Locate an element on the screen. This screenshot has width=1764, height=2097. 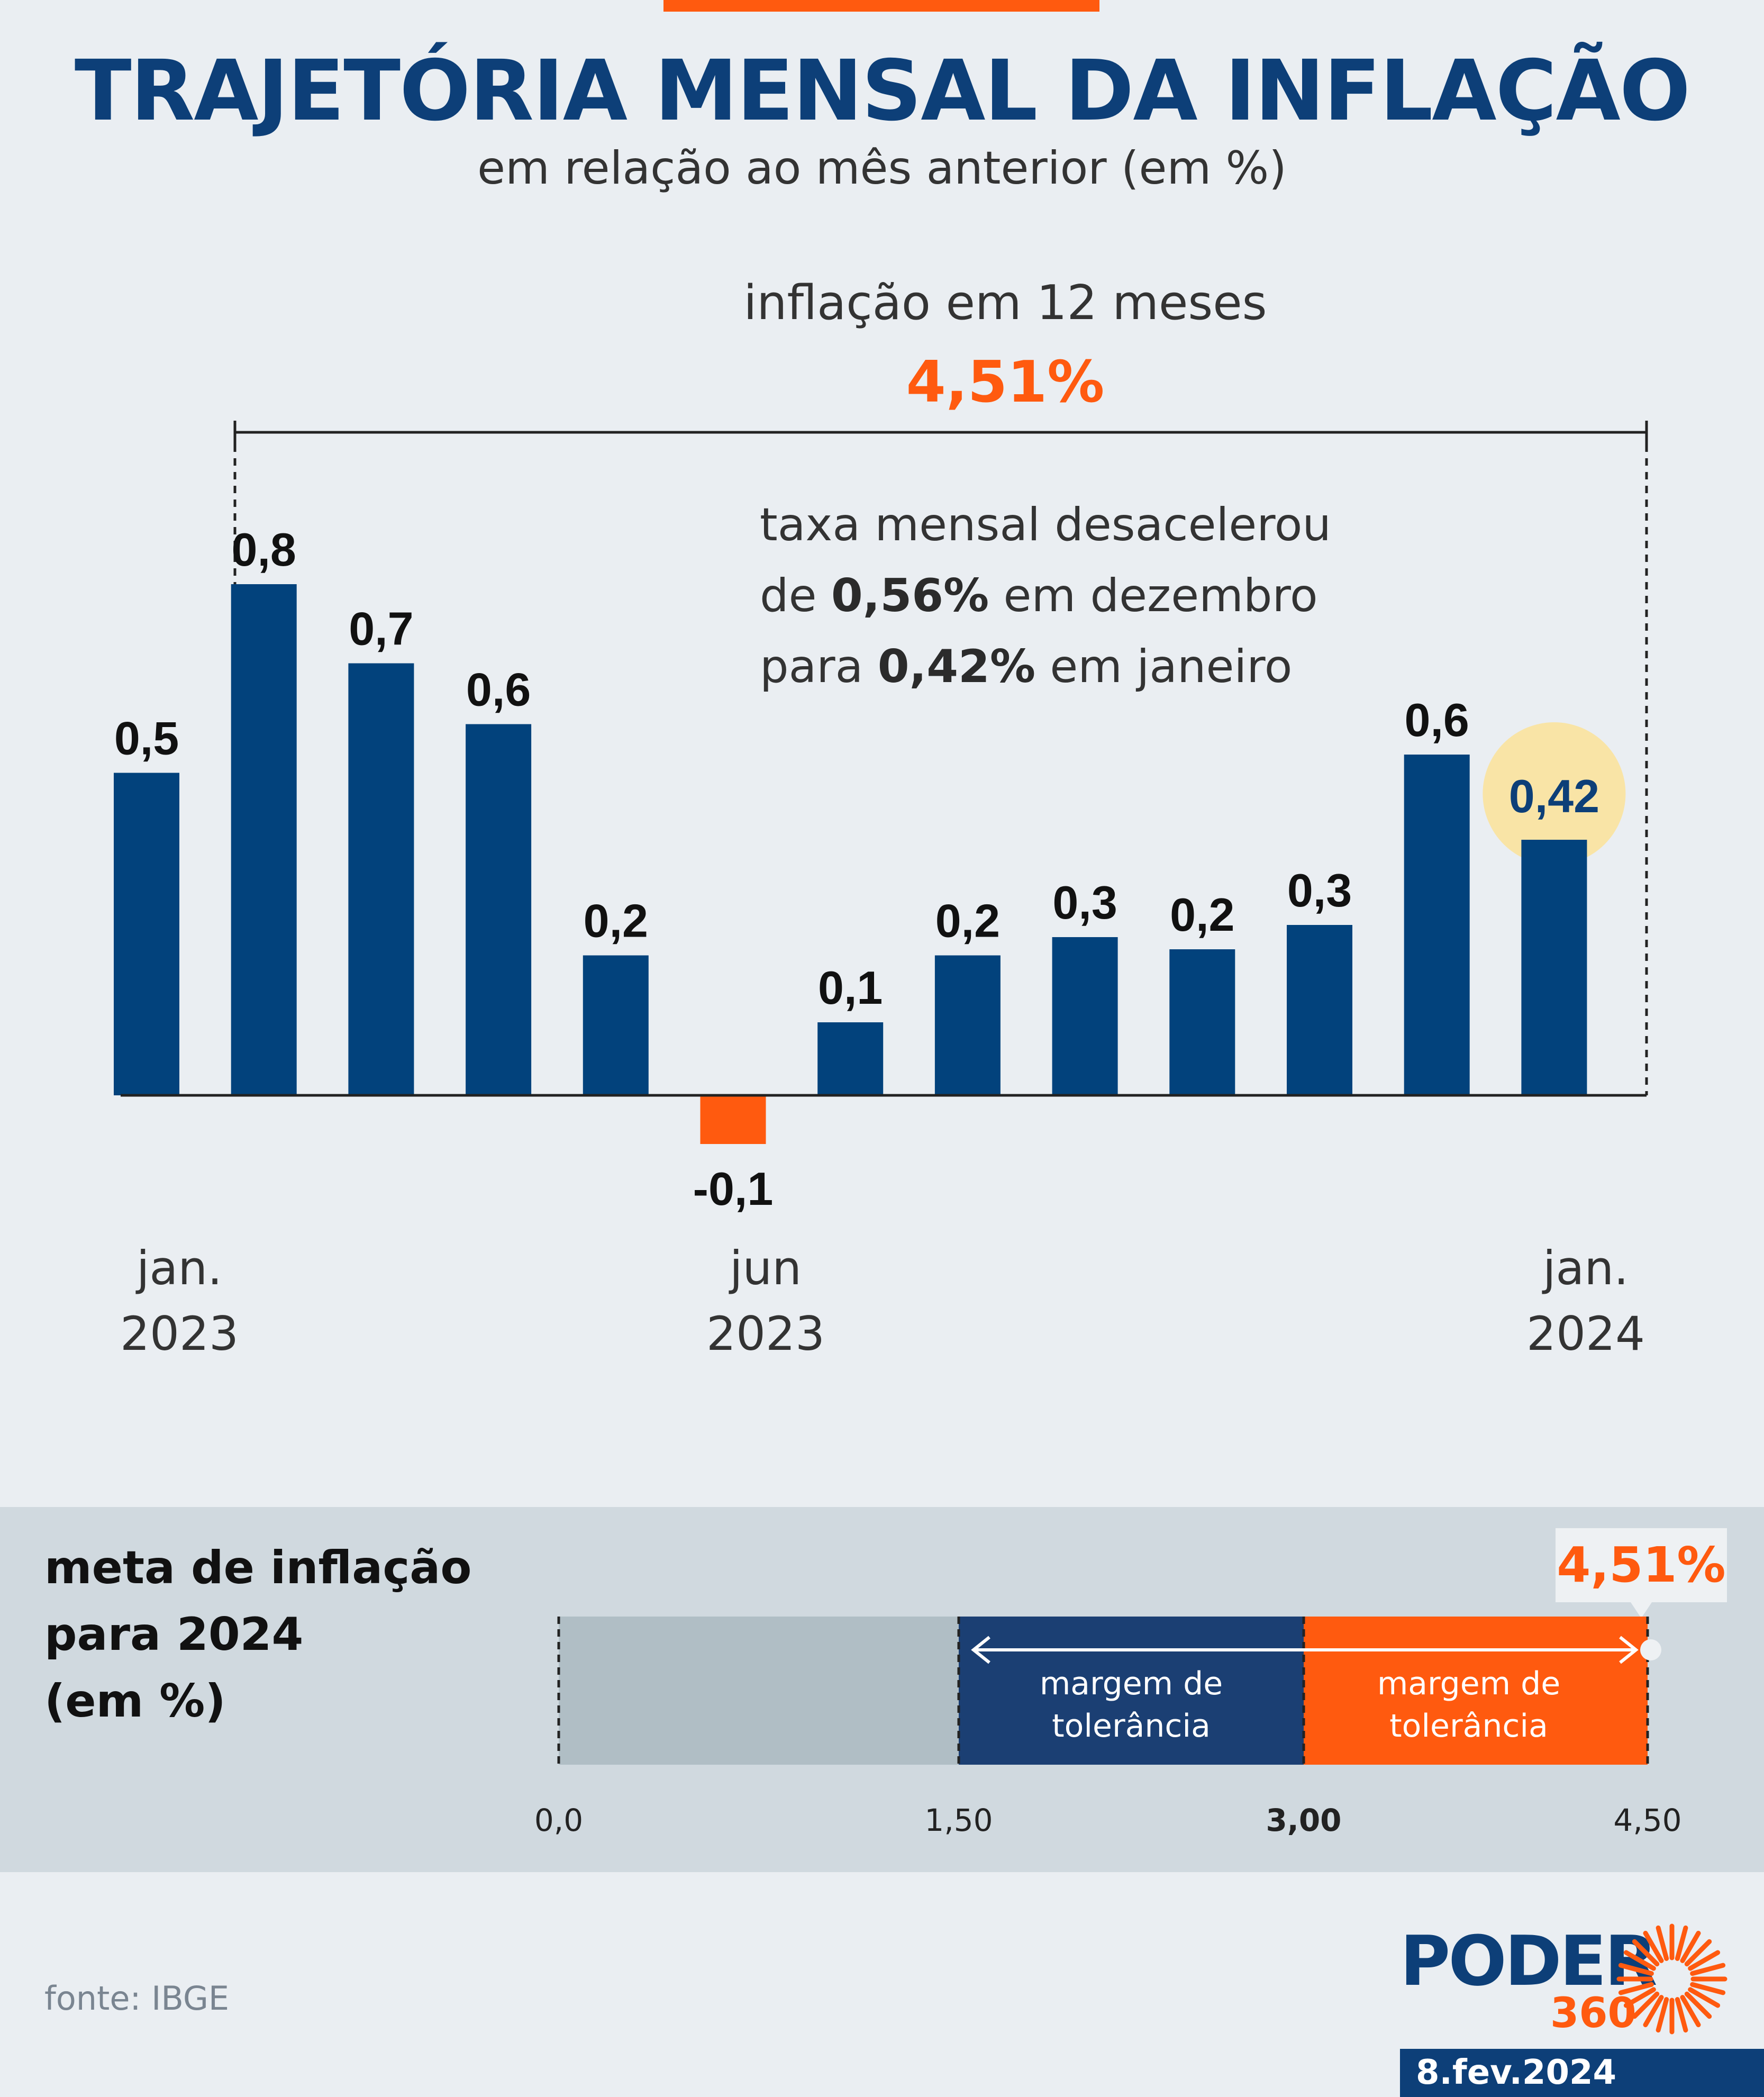
target-callout: 4,51% is located at coordinates (1641, 1565).